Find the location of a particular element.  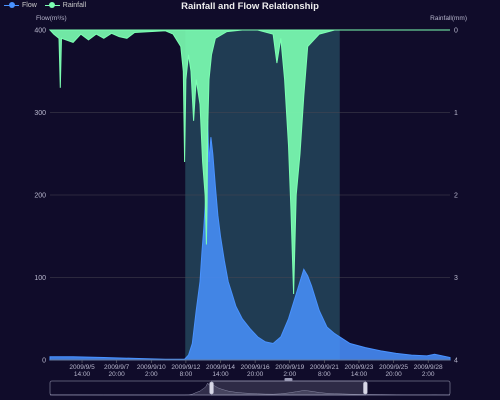

y-right-tick-label: 0 is located at coordinates (456, 31).